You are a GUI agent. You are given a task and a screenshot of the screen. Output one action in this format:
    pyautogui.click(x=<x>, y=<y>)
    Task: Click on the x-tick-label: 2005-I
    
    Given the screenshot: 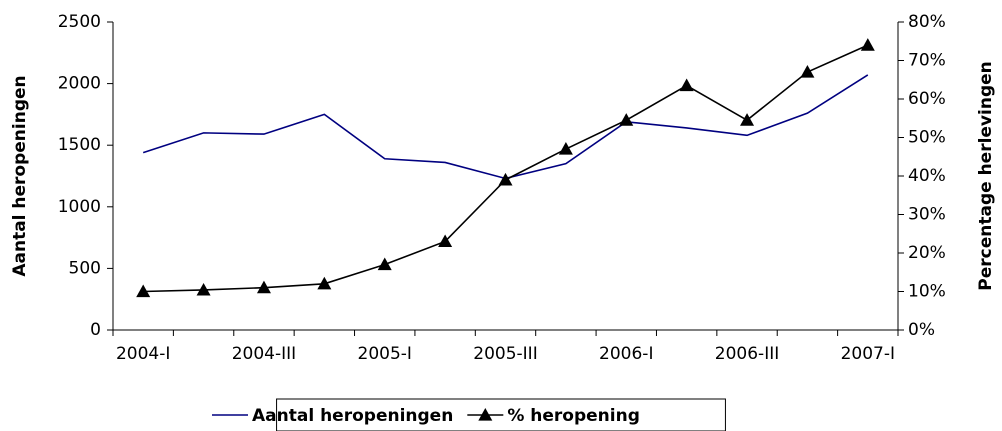 What is the action you would take?
    pyautogui.click(x=385, y=354)
    